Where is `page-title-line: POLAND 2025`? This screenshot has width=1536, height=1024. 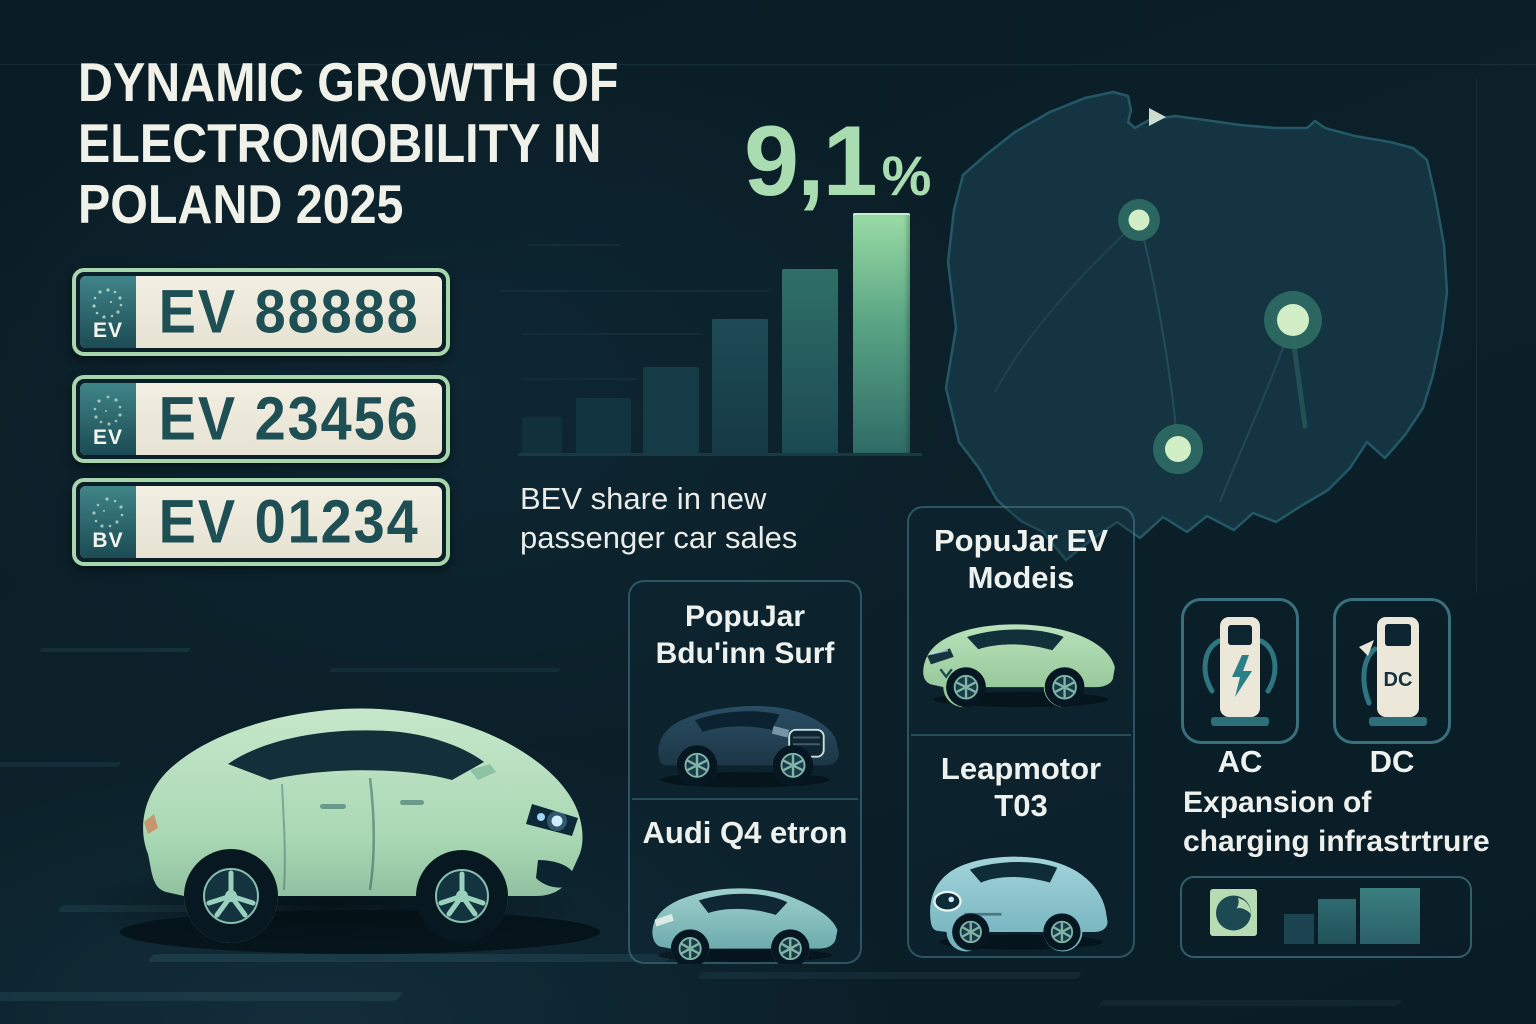 page-title-line: POLAND 2025 is located at coordinates (241, 204).